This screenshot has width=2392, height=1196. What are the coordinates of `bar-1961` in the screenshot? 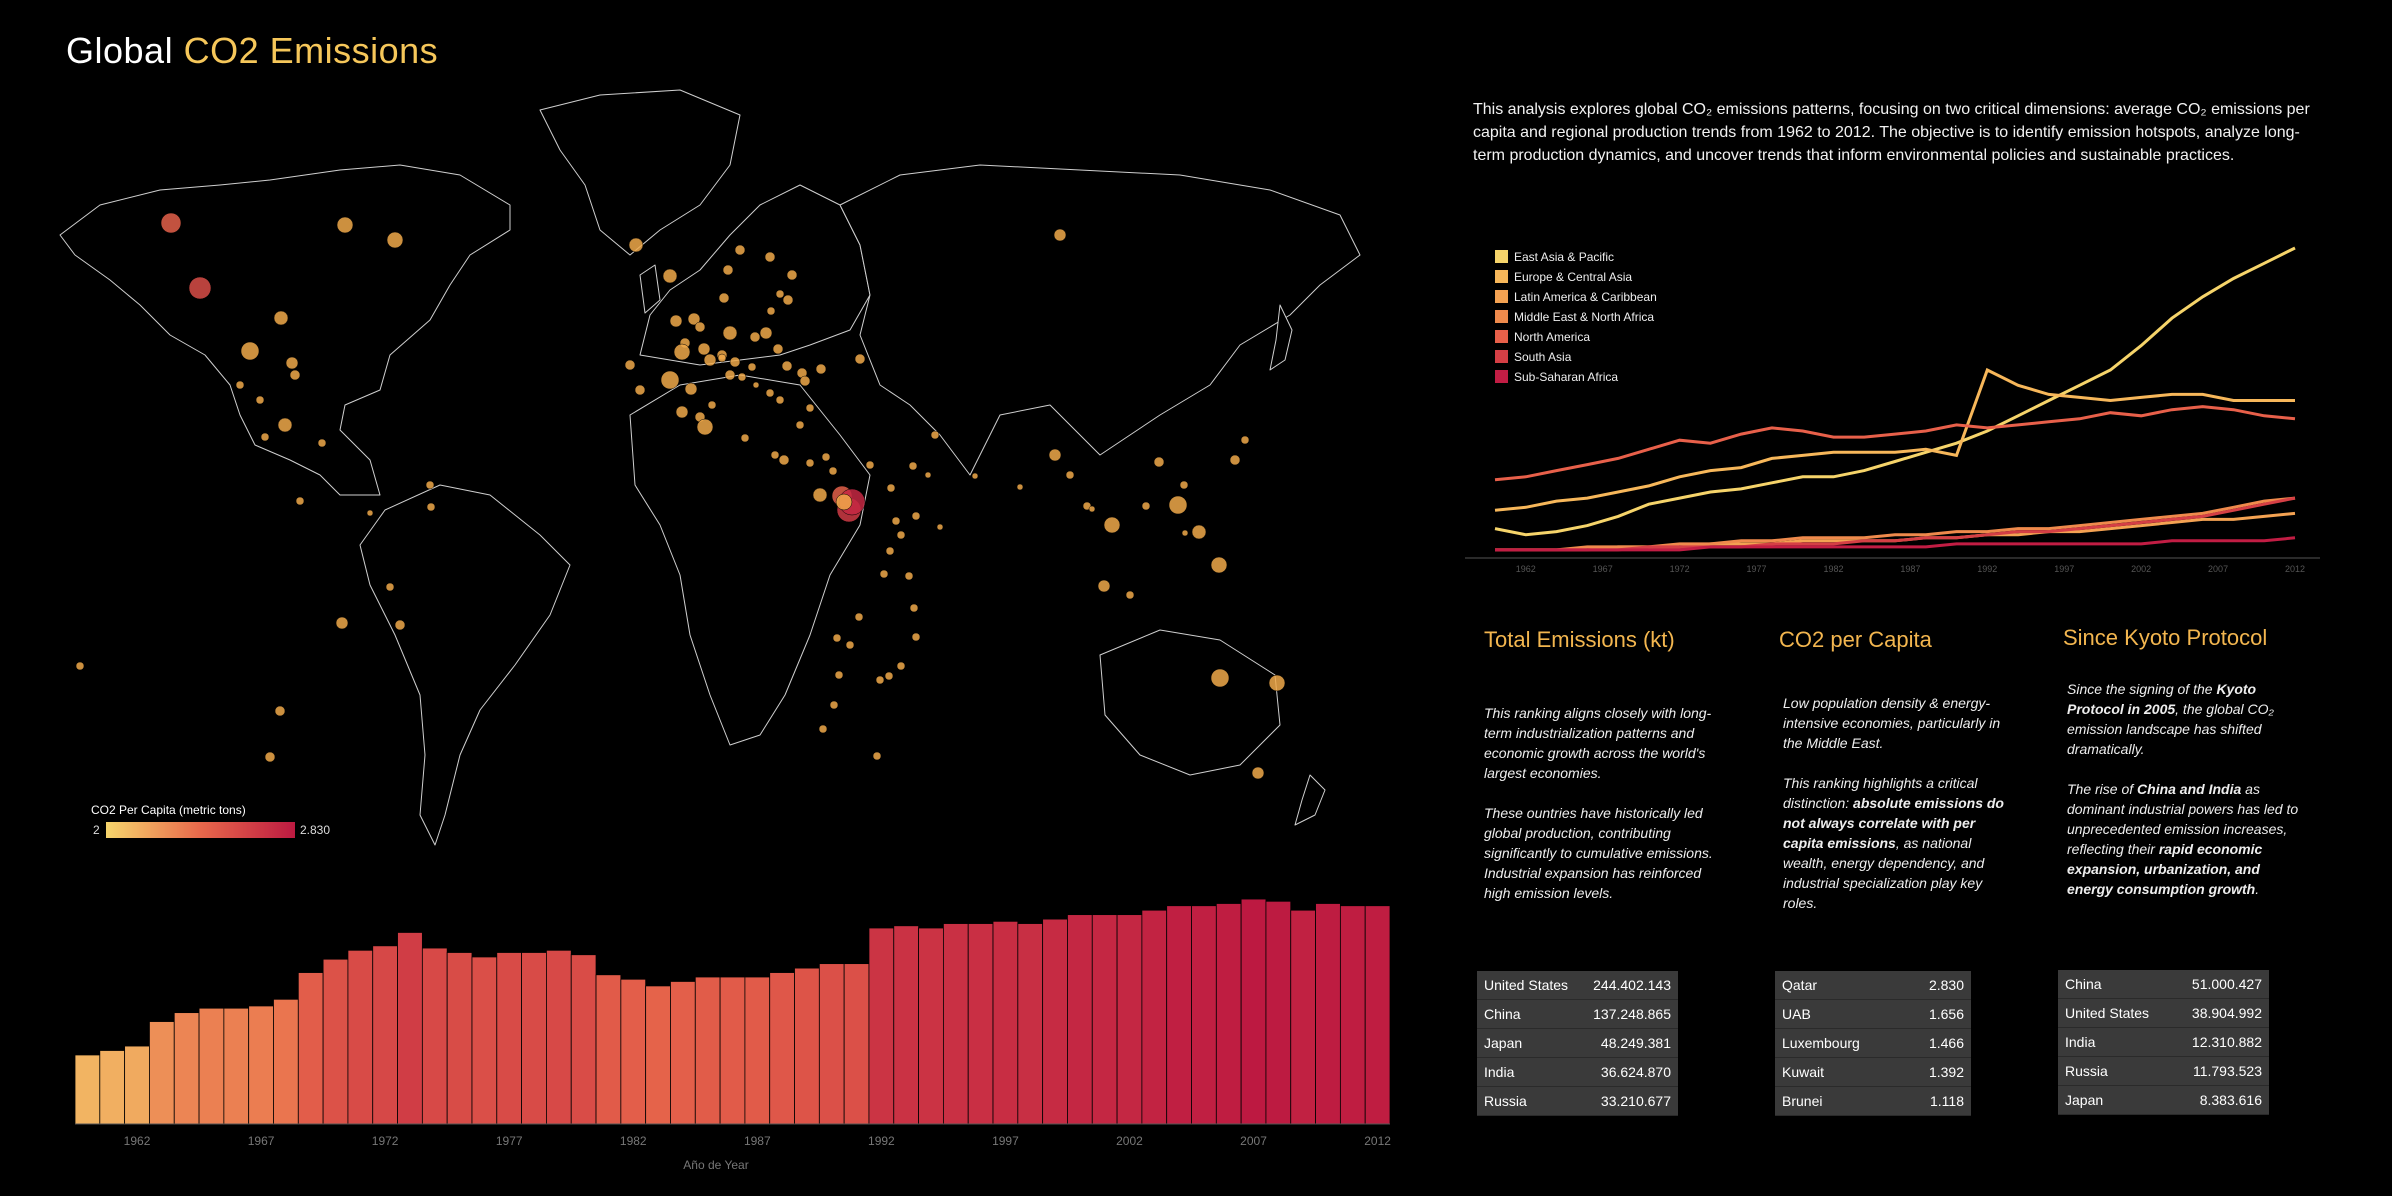 It's located at (112, 1087).